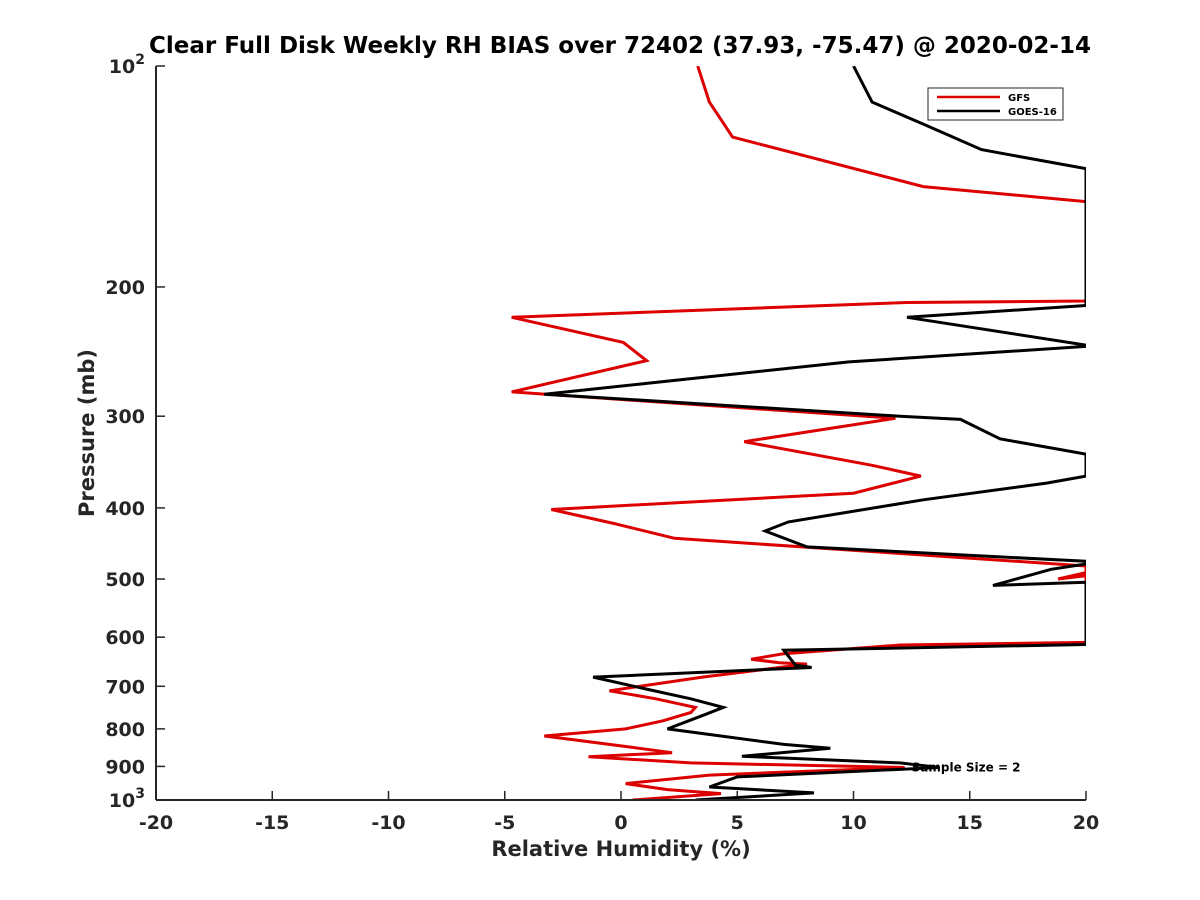 This screenshot has width=1200, height=900. I want to click on legend-box, so click(995, 104).